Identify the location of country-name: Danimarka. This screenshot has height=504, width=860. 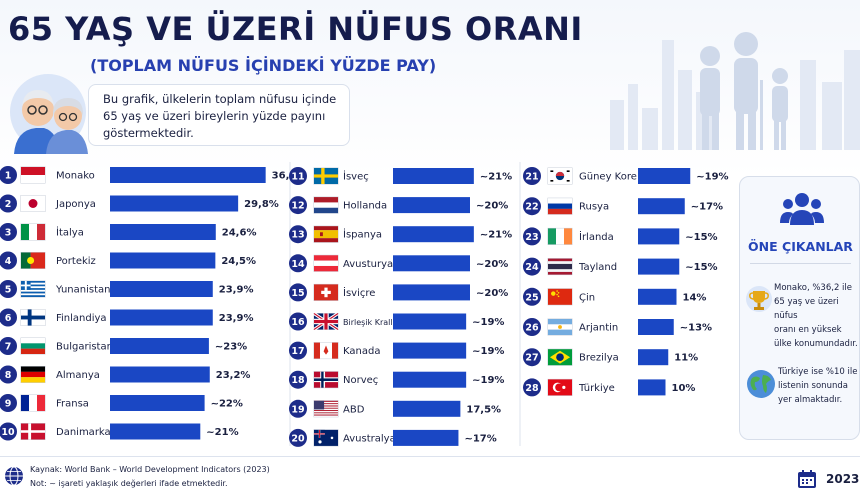
(83, 432).